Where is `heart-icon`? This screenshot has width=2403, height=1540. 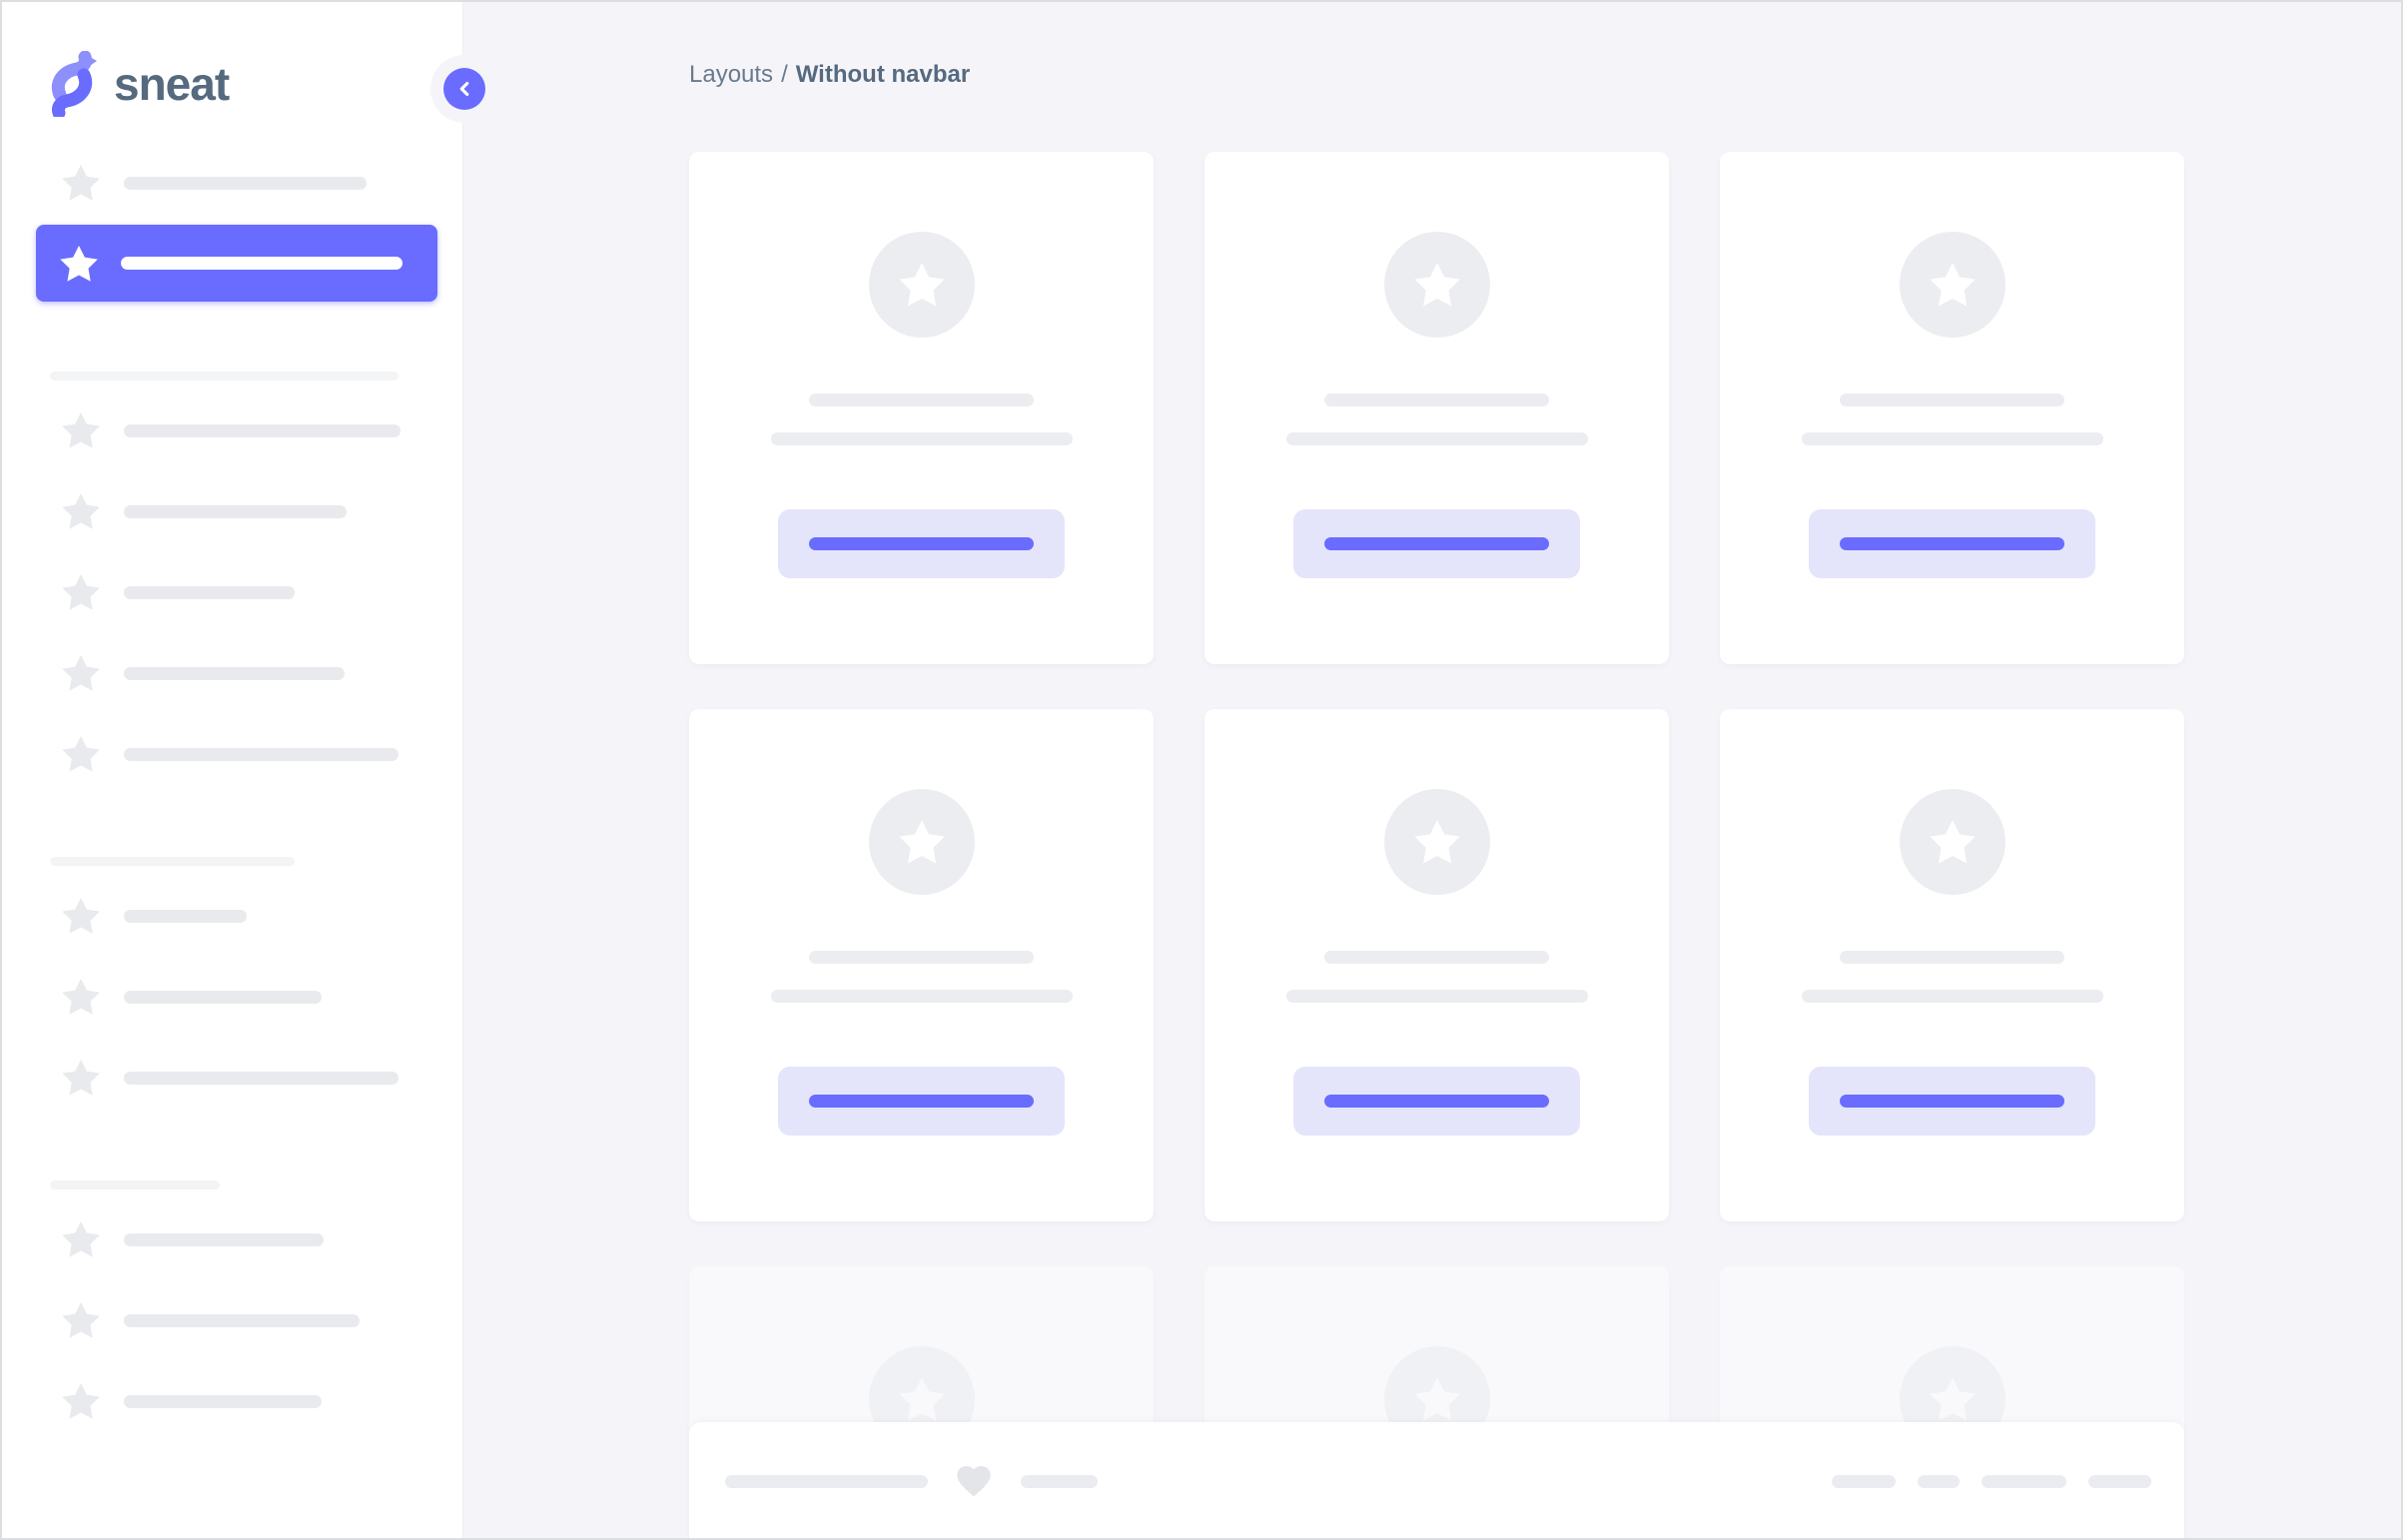
heart-icon is located at coordinates (974, 1482).